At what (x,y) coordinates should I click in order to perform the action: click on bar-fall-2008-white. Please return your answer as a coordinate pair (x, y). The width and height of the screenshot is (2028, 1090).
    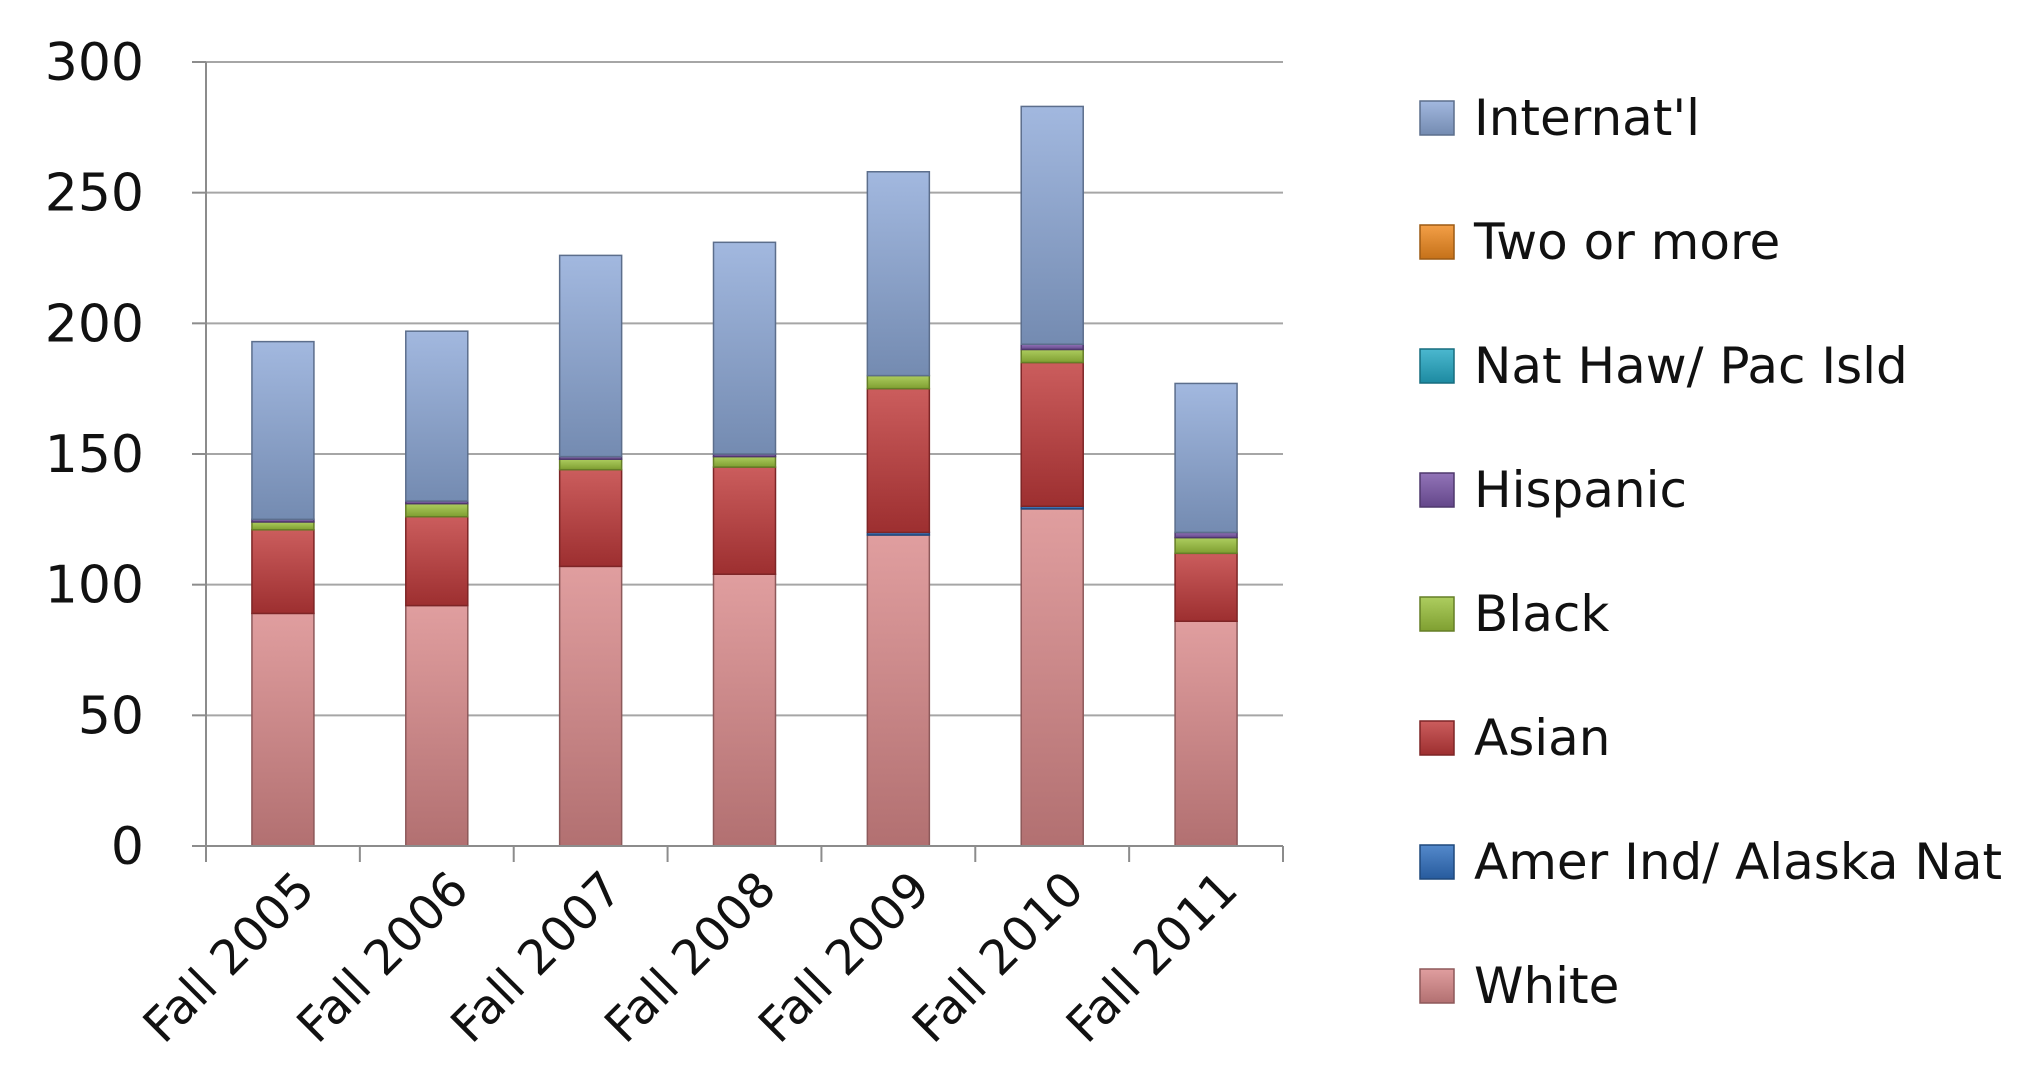
    Looking at the image, I should click on (744, 710).